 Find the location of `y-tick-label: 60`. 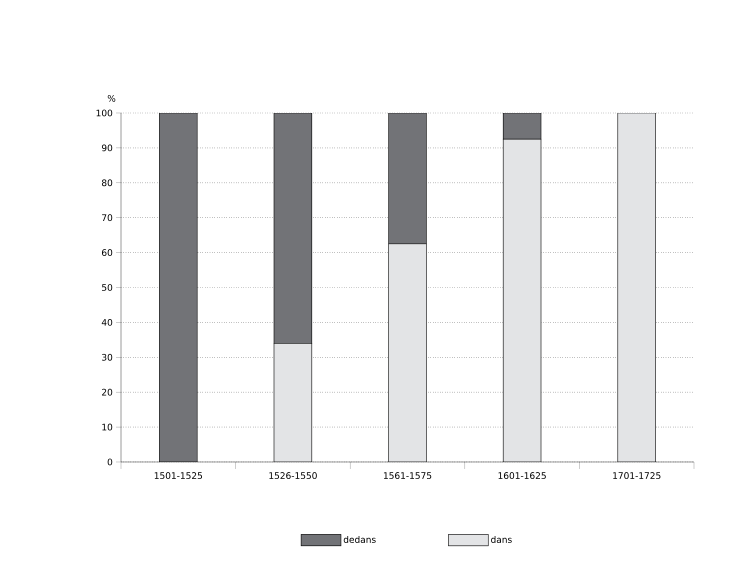

y-tick-label: 60 is located at coordinates (107, 252).